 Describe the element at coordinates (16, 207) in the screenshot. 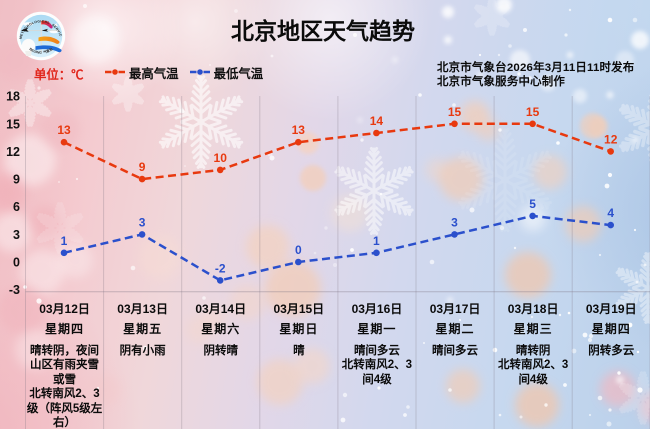

I see `svg-text: 6` at that location.